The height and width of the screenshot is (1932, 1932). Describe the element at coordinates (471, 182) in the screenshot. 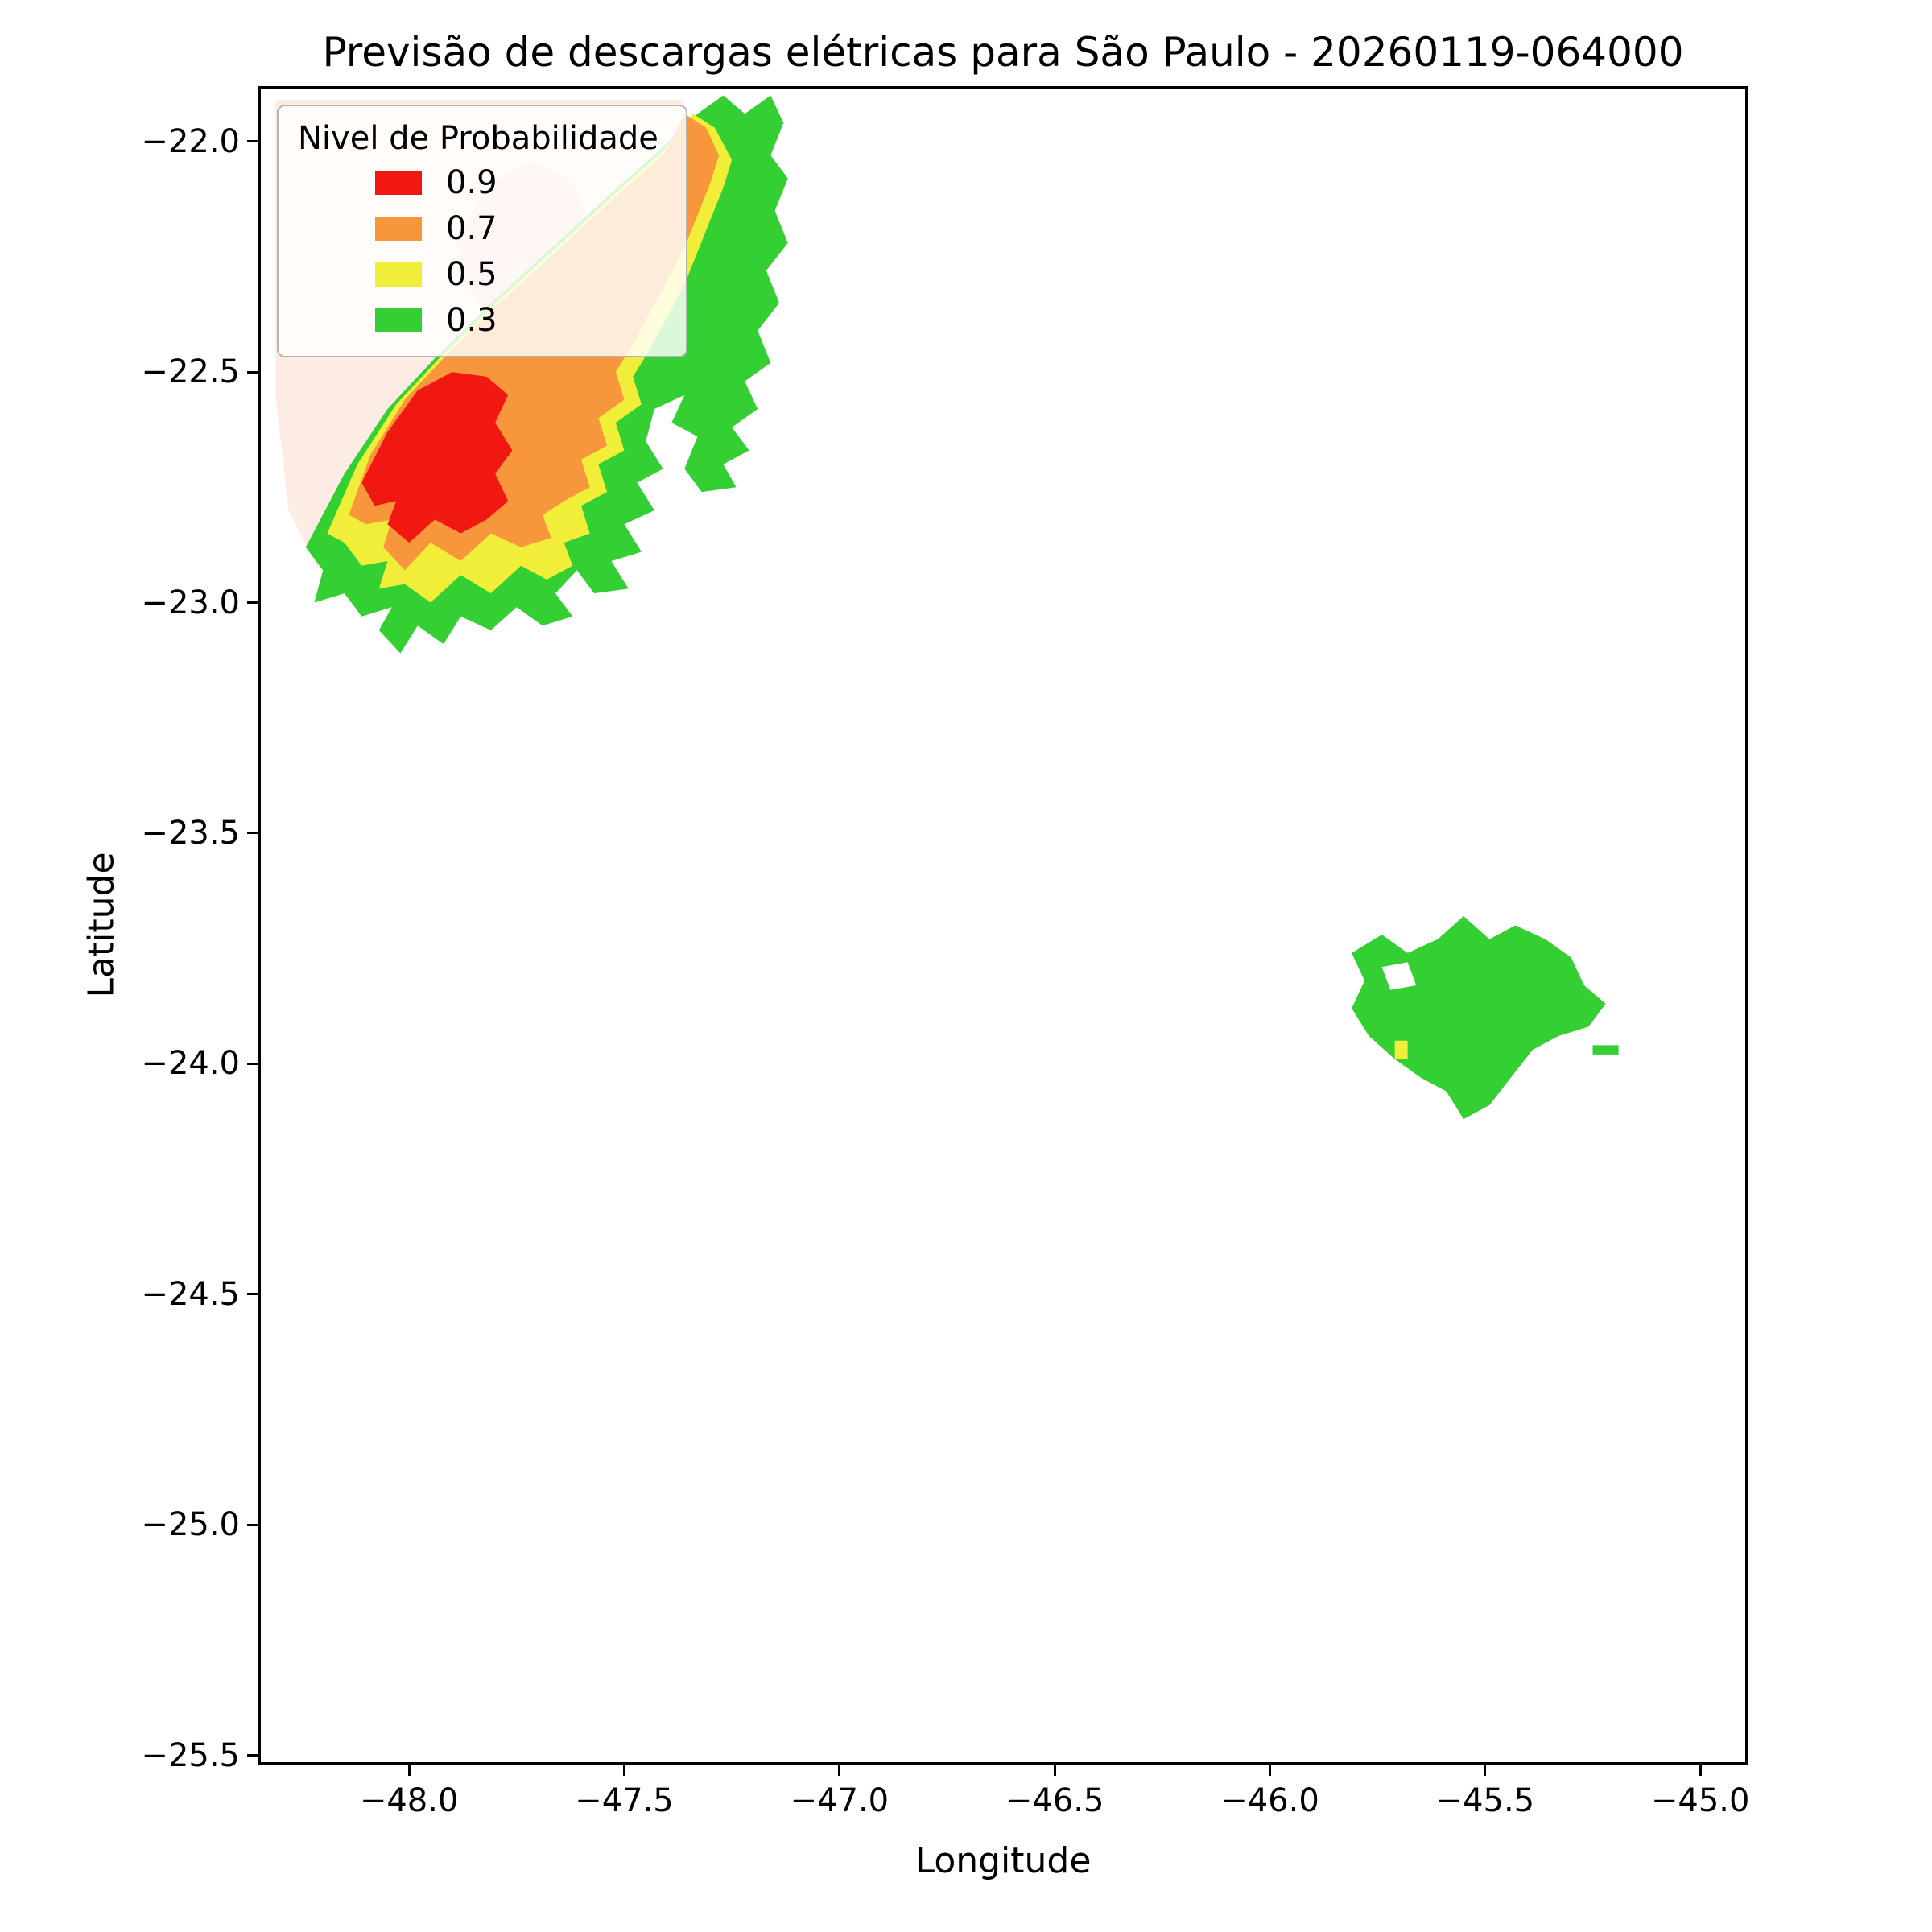

I see `legend-label-0.9: 0.9` at that location.